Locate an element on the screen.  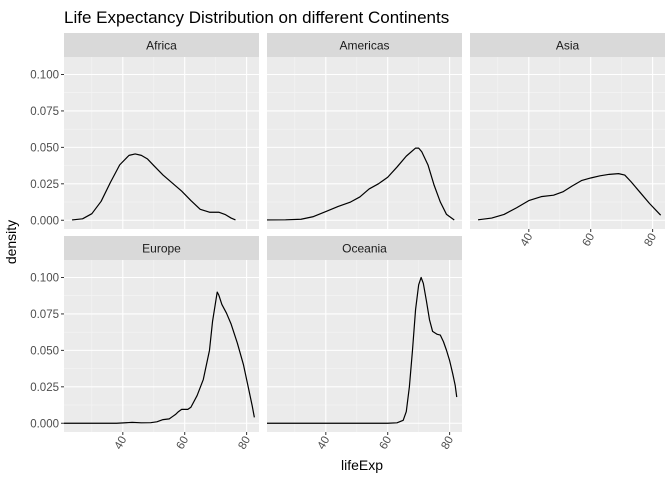
facet-strip-label: Africa is located at coordinates (161, 46).